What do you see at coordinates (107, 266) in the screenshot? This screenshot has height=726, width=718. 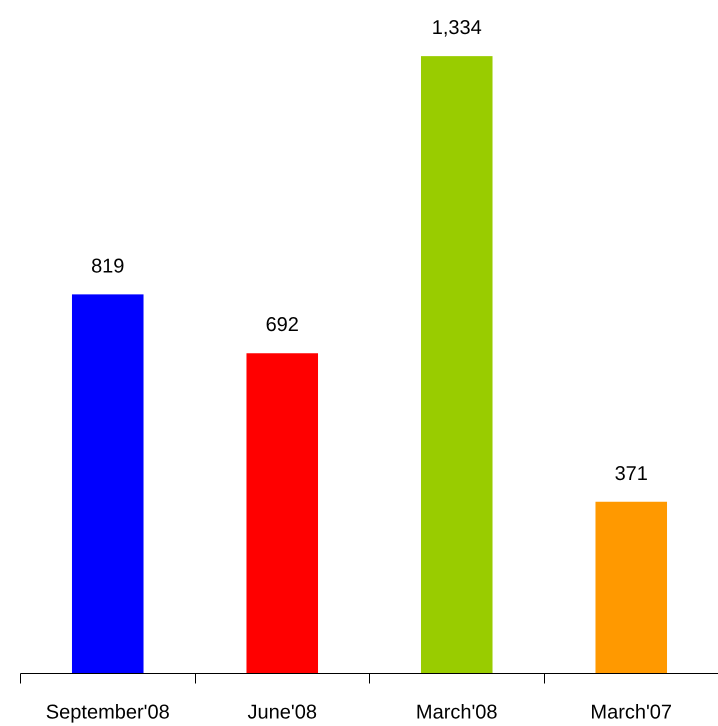 I see `data-label: 819` at bounding box center [107, 266].